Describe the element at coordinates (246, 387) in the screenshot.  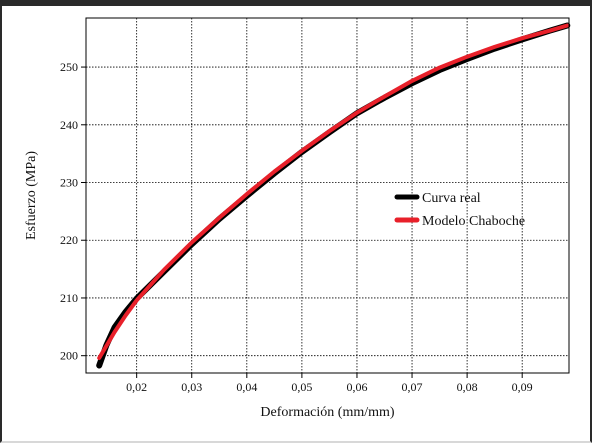
I see `x-tick-label: 0,04` at that location.